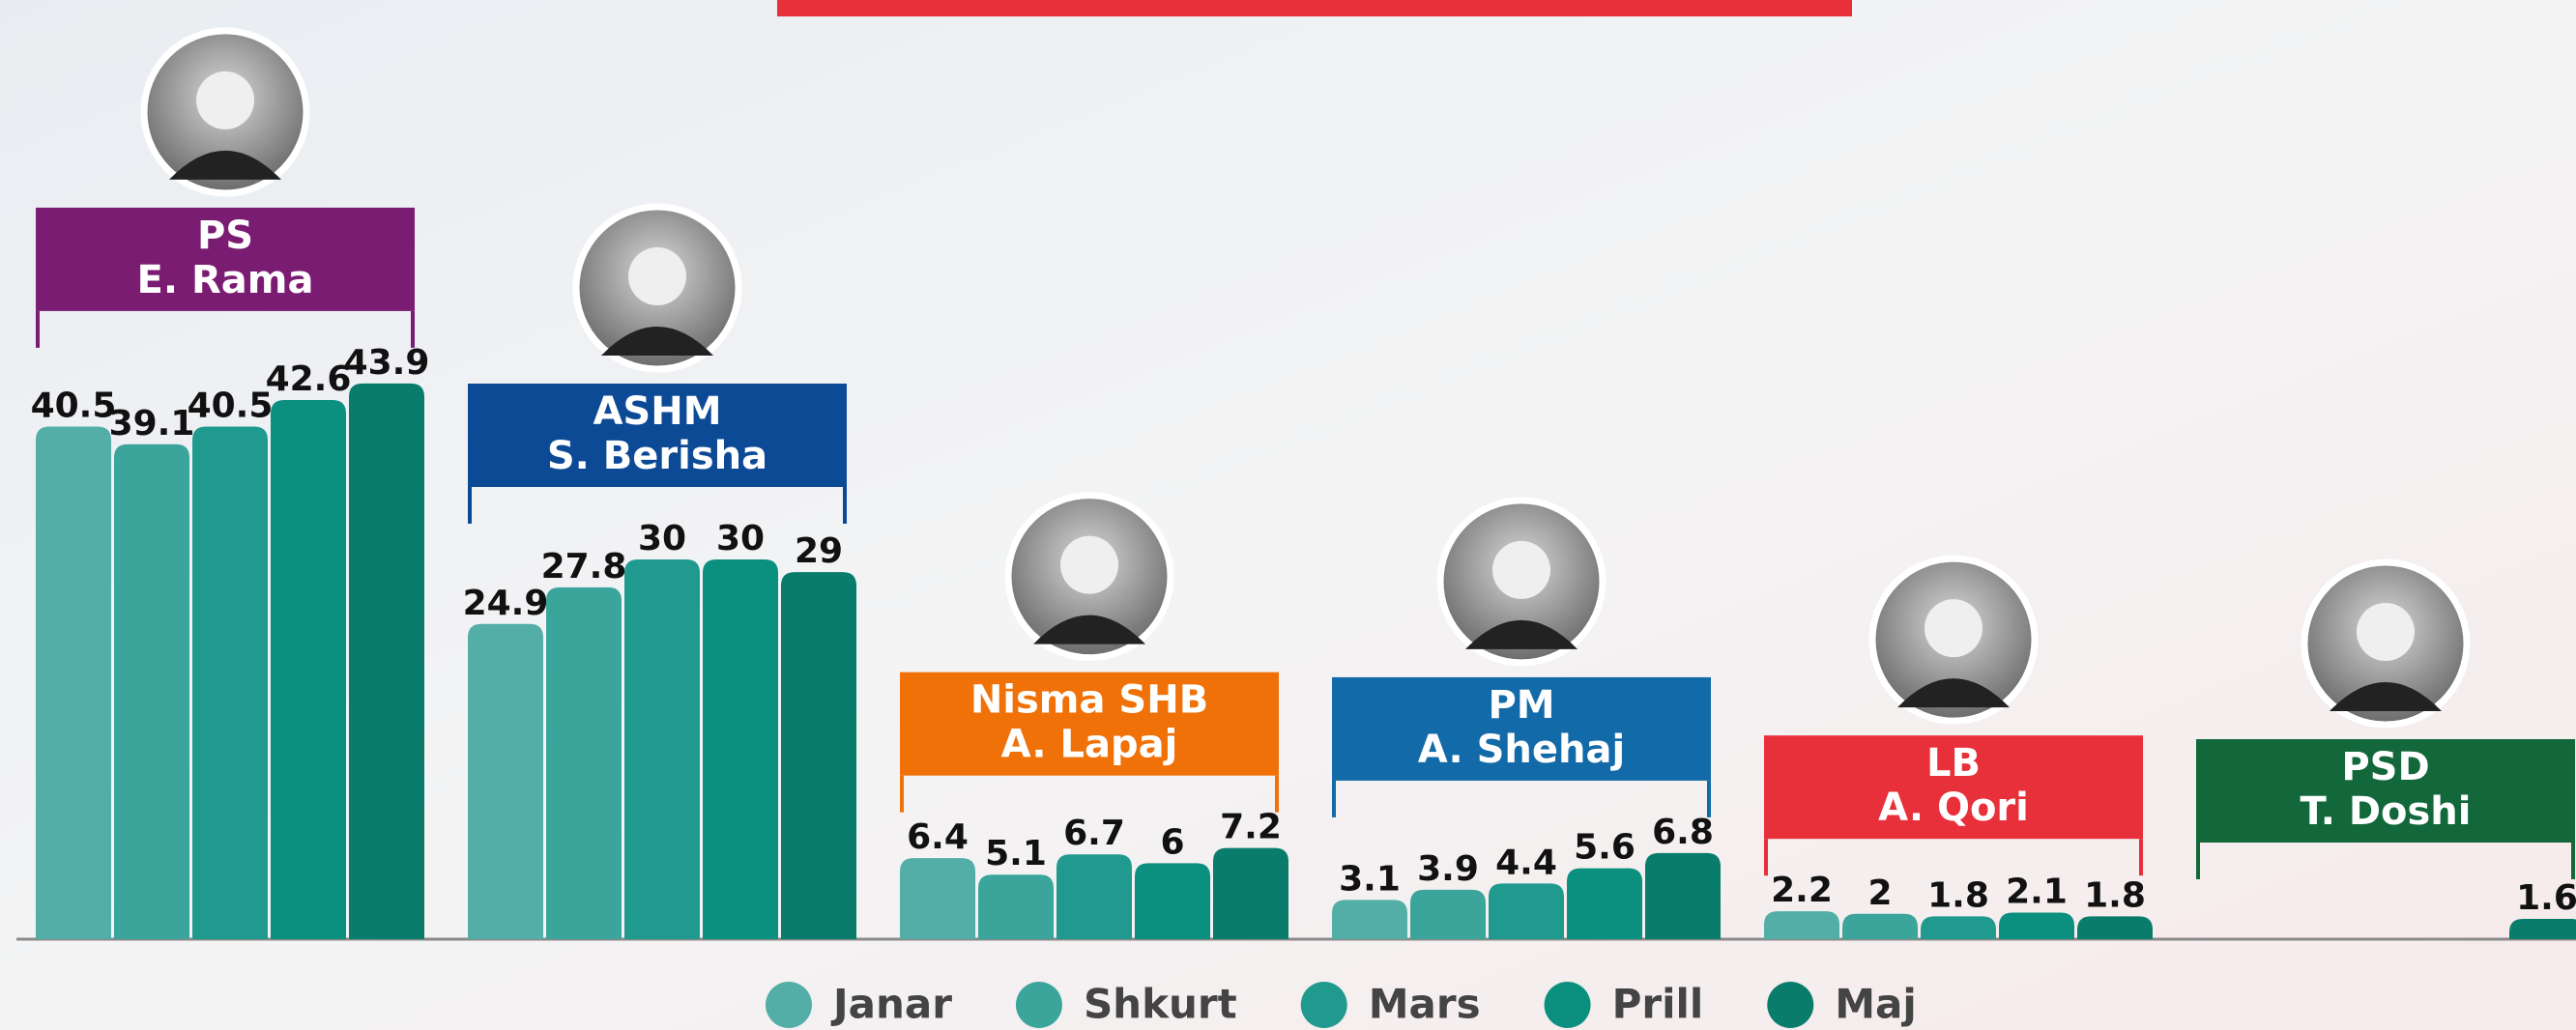  What do you see at coordinates (1016, 854) in the screenshot?
I see `value-label: 5.1` at bounding box center [1016, 854].